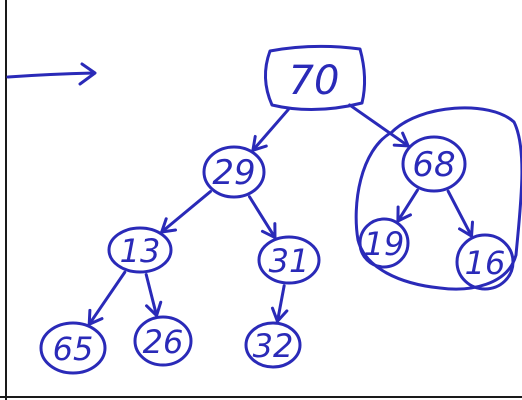 This screenshot has width=522, height=400. I want to click on tree-node-32: 32, so click(273, 345).